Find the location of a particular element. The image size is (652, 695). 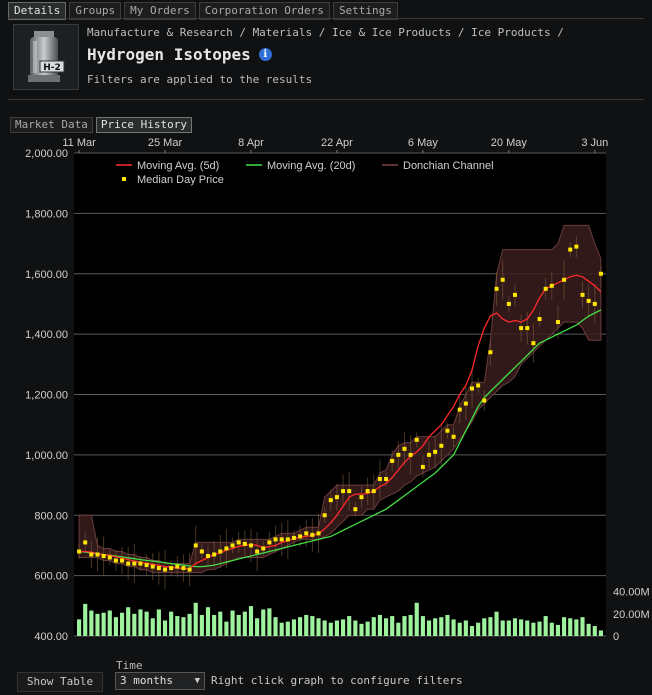

divider is located at coordinates (326, 18).